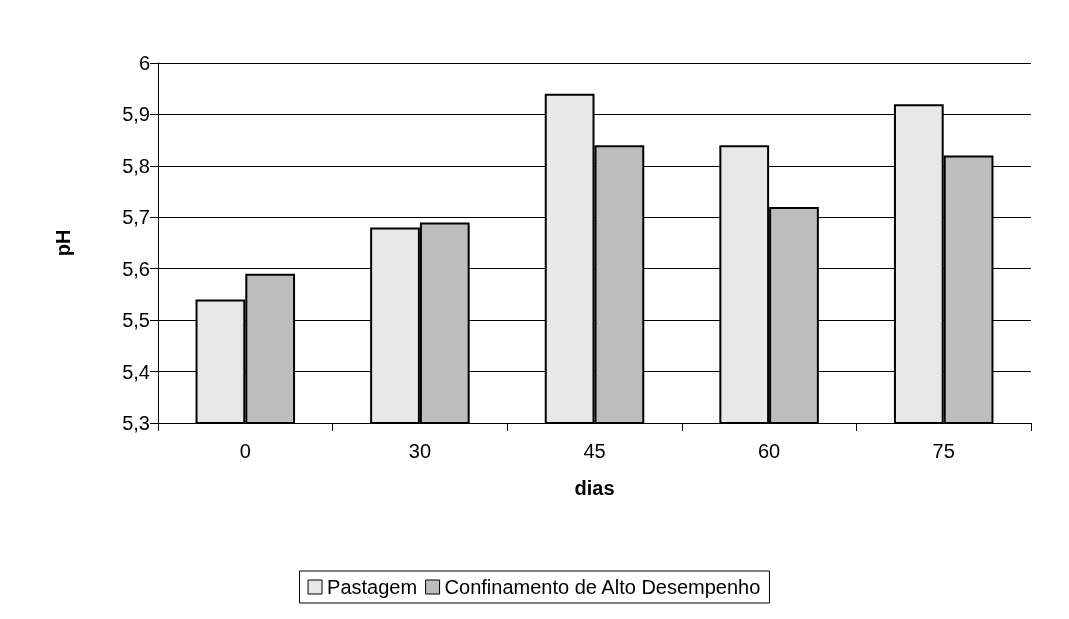  I want to click on y-tick-label: 5,5, so click(136, 320).